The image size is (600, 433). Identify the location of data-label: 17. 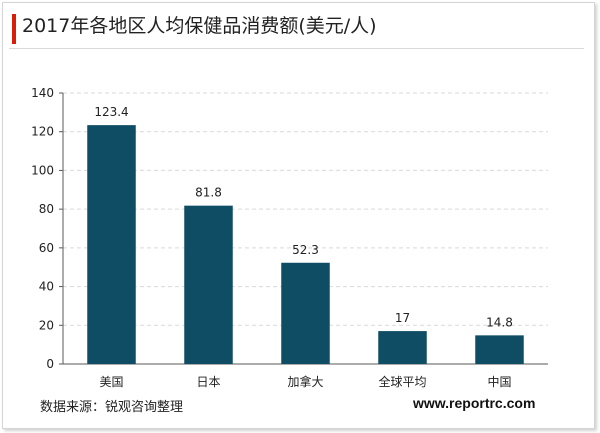
(402, 318).